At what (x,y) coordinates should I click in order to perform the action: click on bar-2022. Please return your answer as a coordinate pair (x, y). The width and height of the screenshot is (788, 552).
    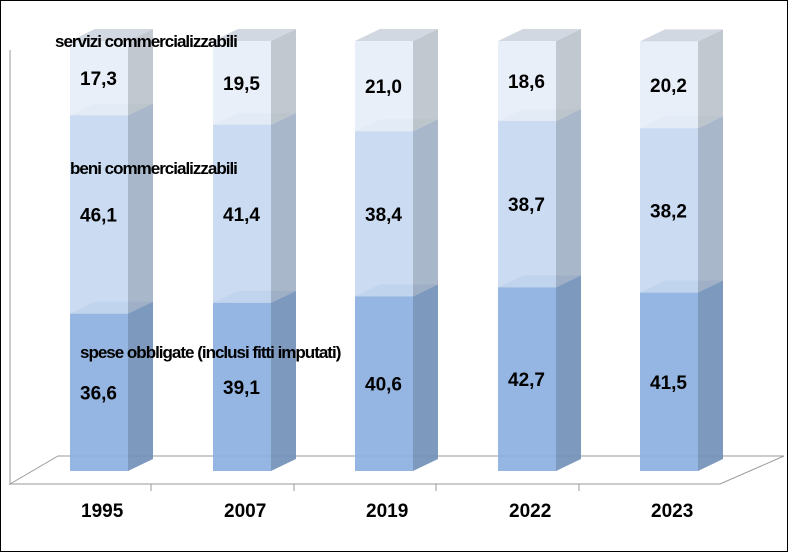
    Looking at the image, I should click on (539, 250).